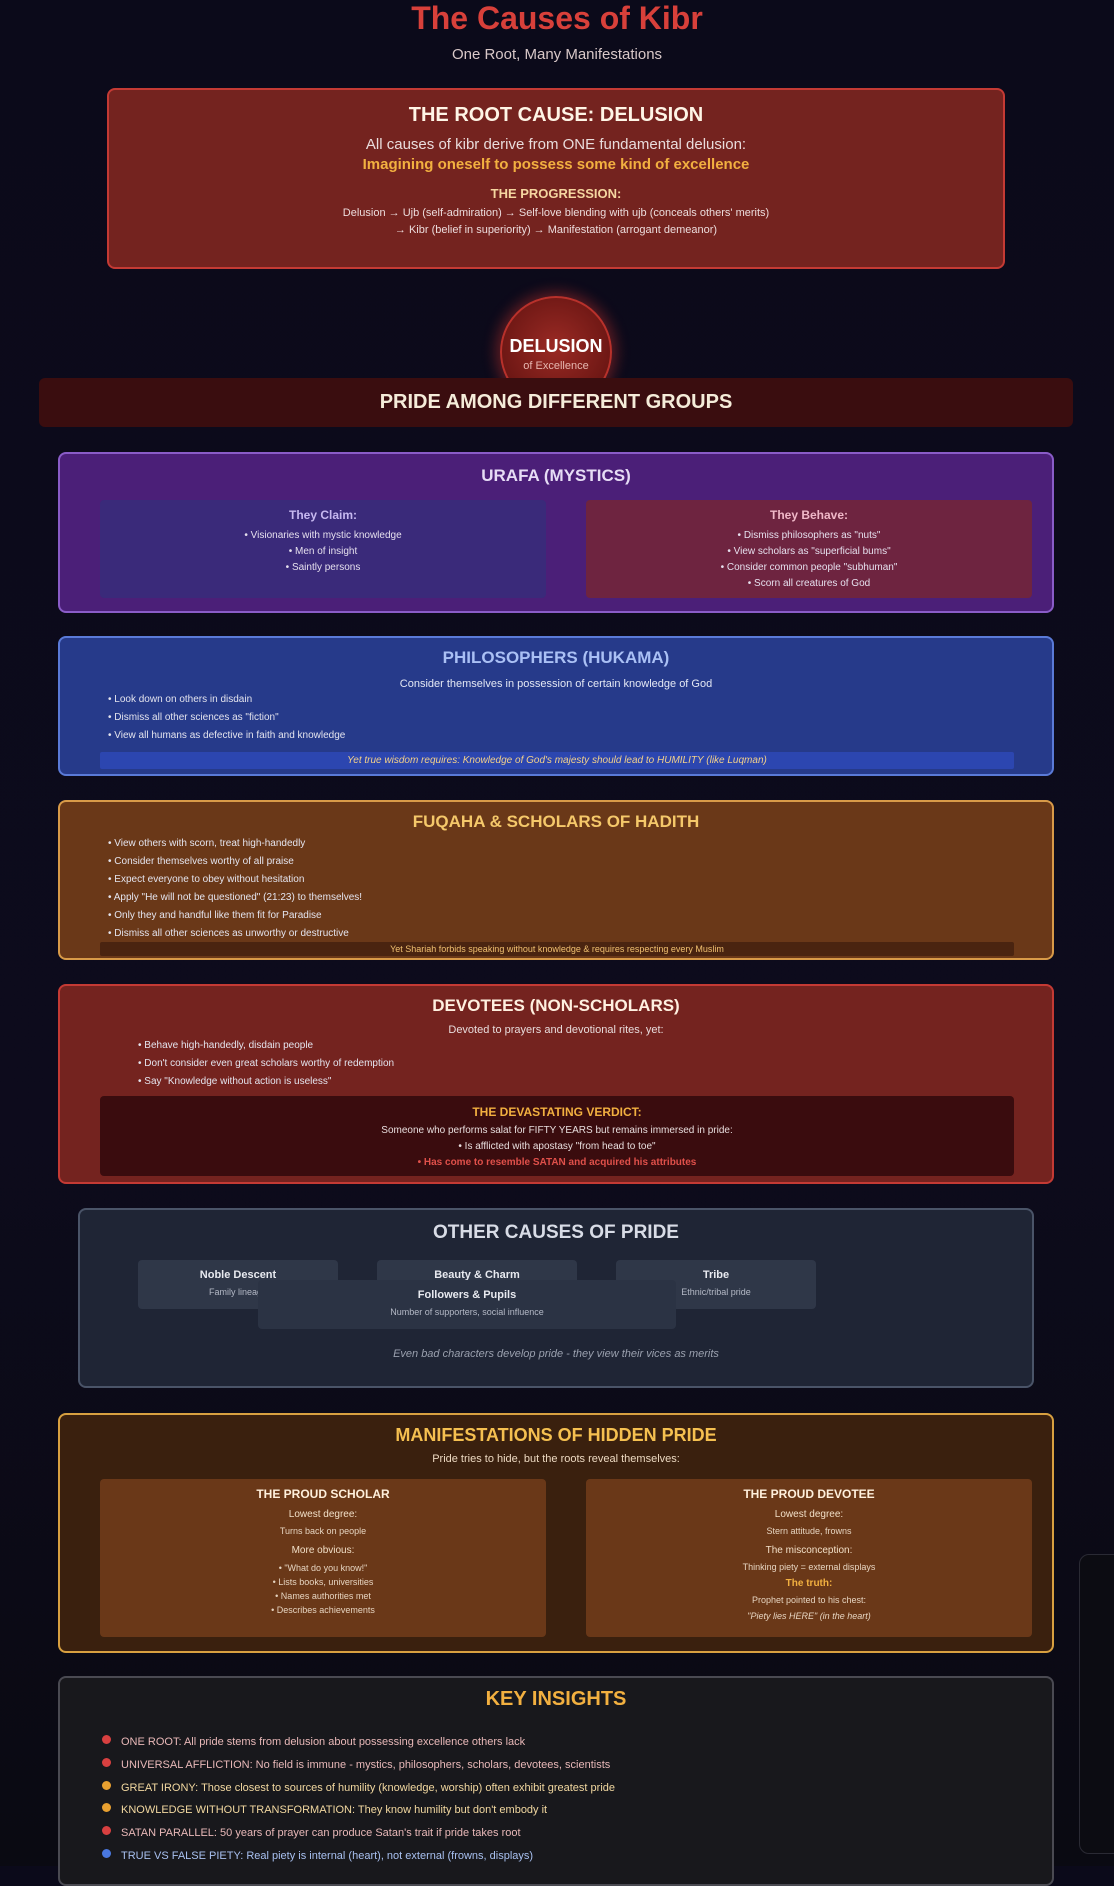 This screenshot has height=1886, width=1114. What do you see at coordinates (557, 1112) in the screenshot?
I see `verdict-heading: THE DEVASTATING VERDICT:` at bounding box center [557, 1112].